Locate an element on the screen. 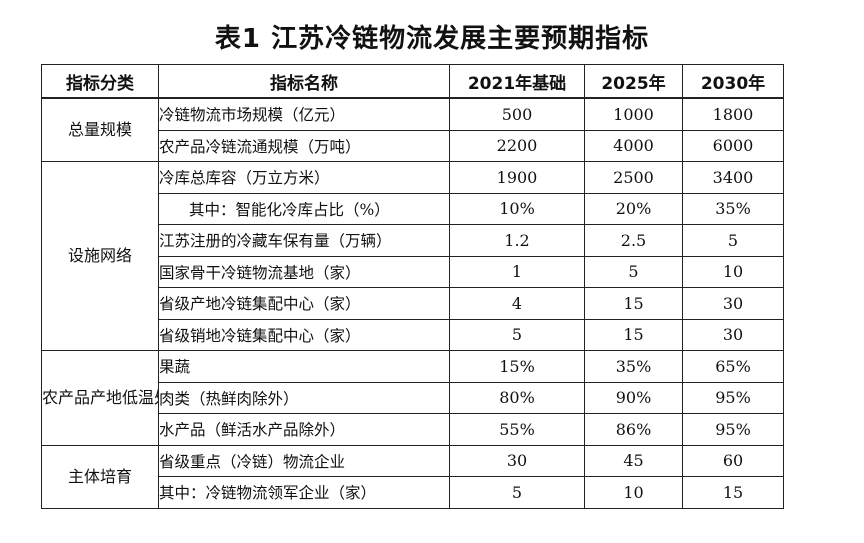  indicator-name: 果蔬 is located at coordinates (304, 366).